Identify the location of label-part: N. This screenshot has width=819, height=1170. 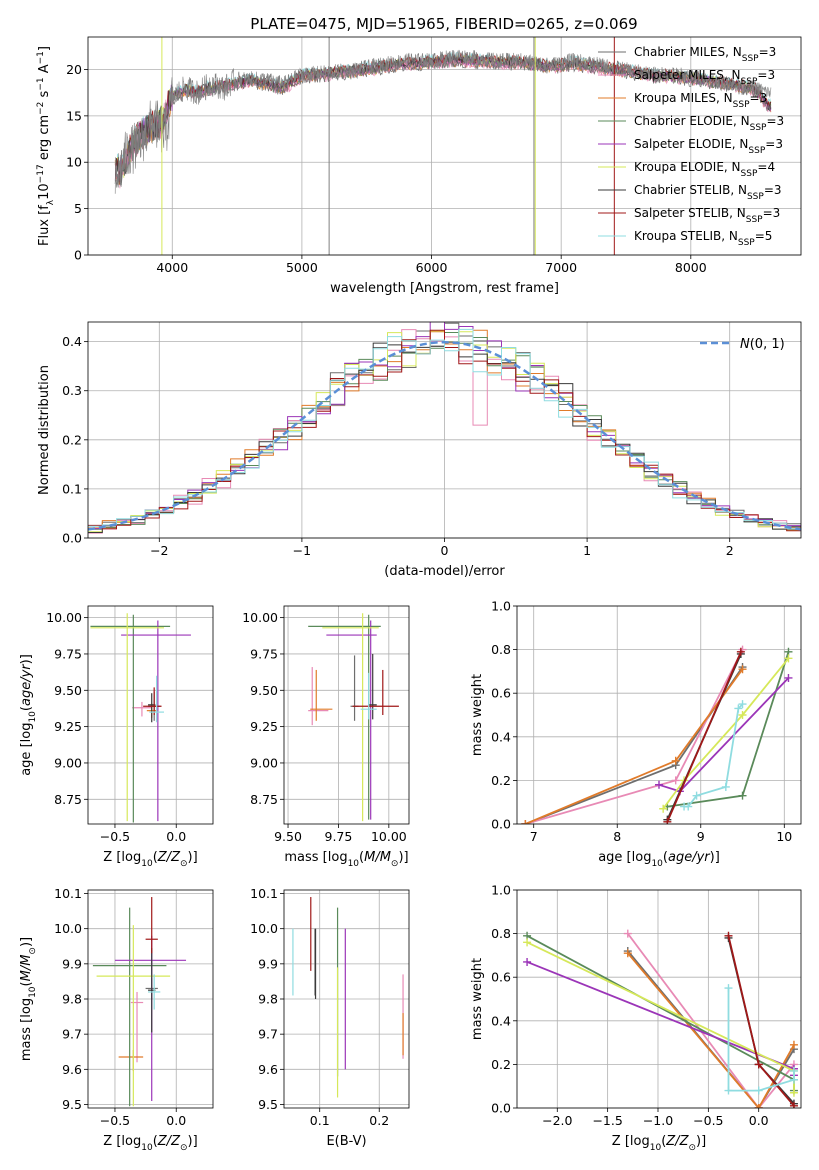
(745, 344).